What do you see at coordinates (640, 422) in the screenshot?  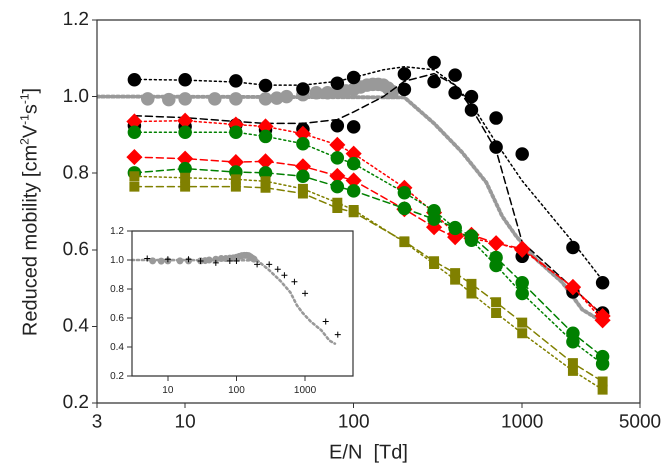 I see `x-tick-label: 5000` at bounding box center [640, 422].